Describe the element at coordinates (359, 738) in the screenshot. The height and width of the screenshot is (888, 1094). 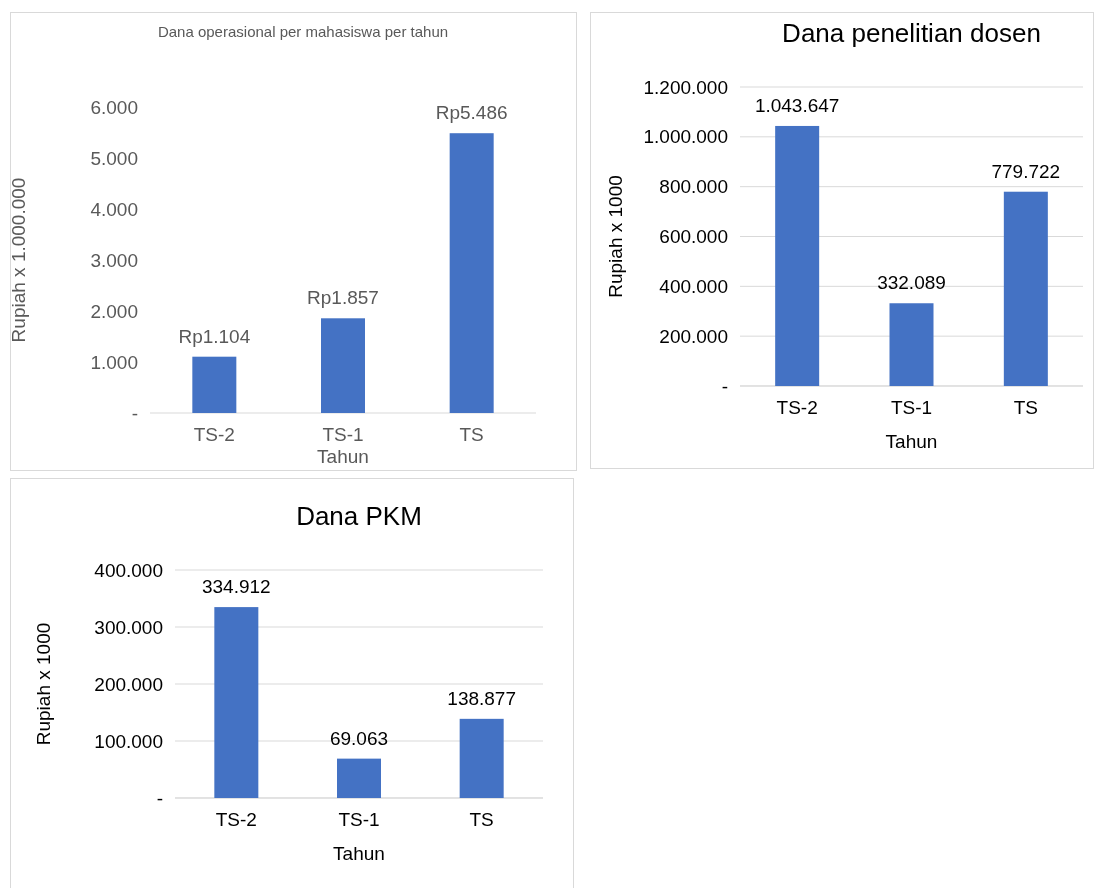
I see `data-label: 69.063` at that location.